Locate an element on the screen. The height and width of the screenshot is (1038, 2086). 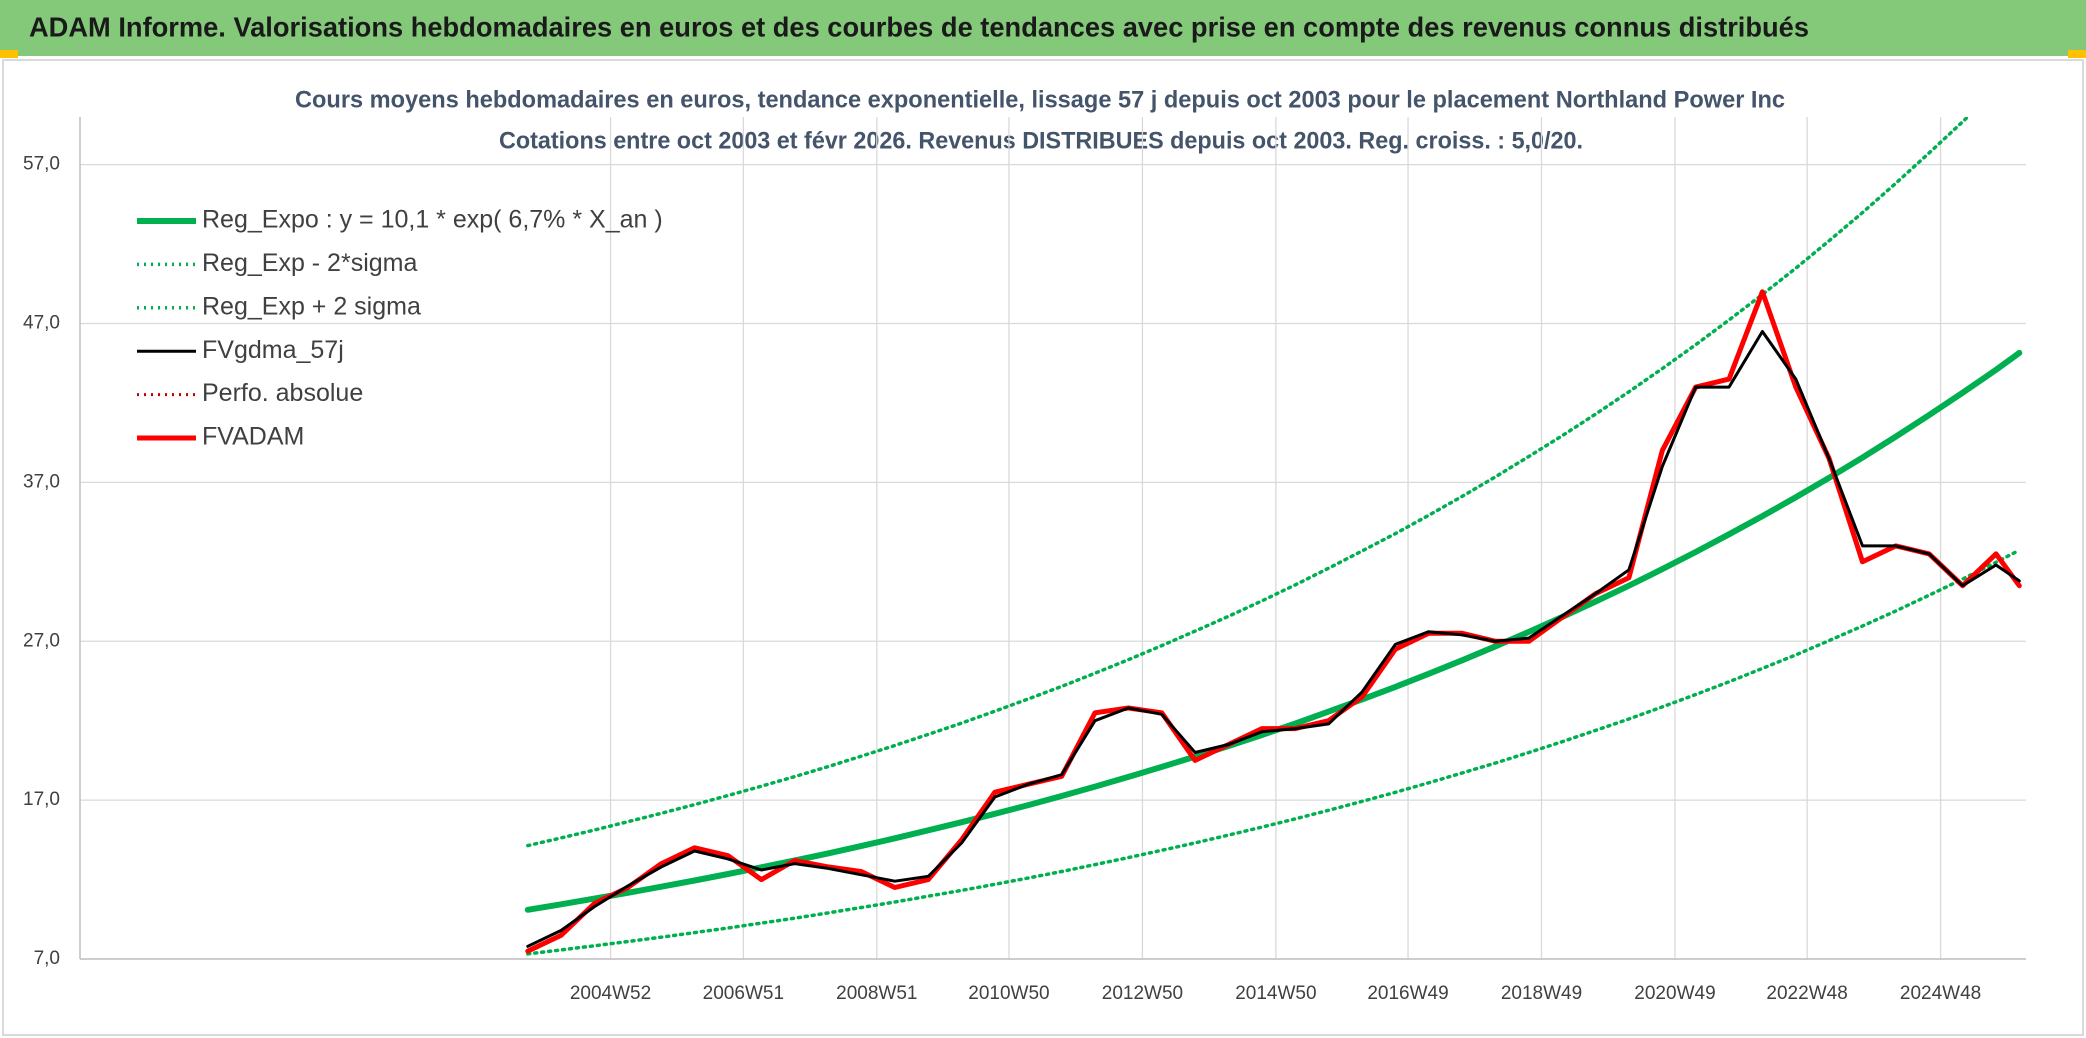
x-tick-label: 2012W50 is located at coordinates (1142, 993).